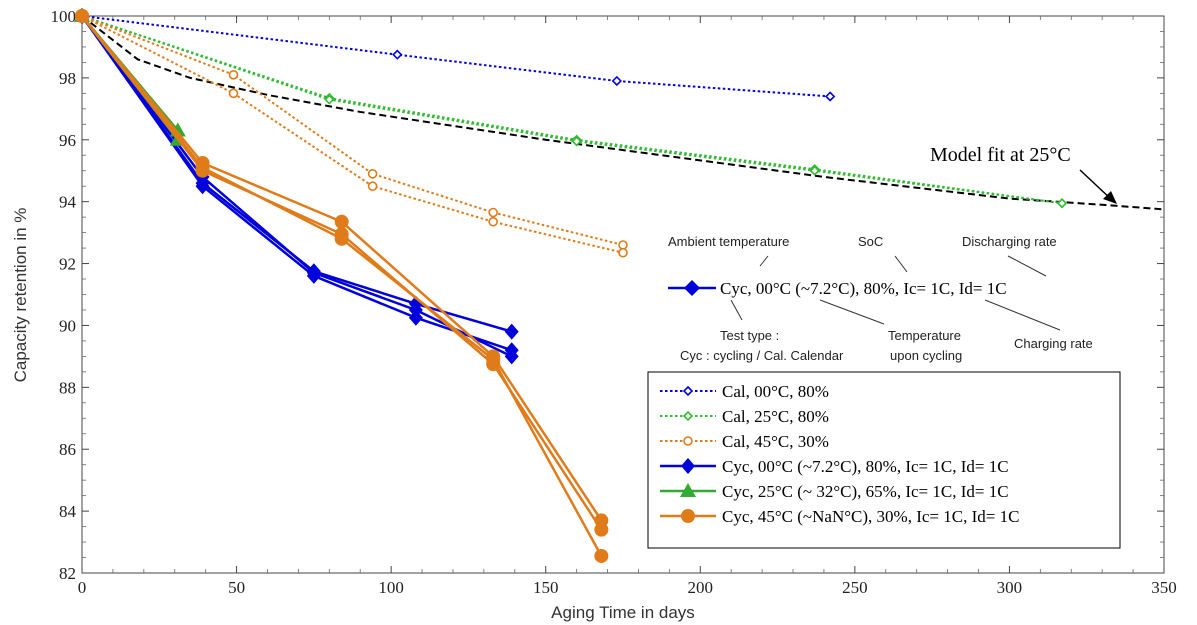  I want to click on y-tick-label: 92, so click(67, 264).